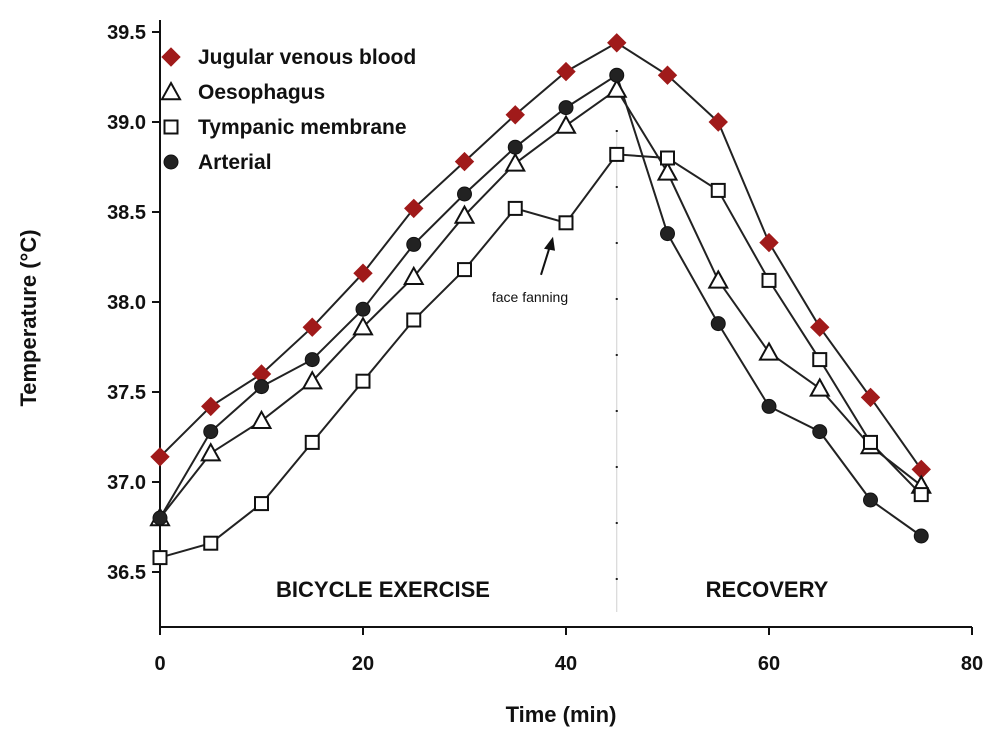  I want to click on y-tick-label: 38.5, so click(126, 213).